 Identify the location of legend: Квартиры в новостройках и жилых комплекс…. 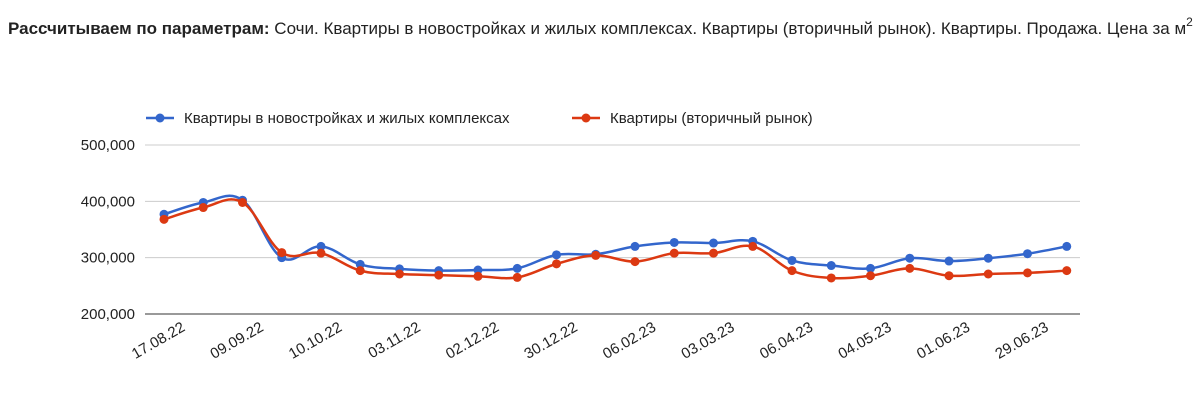
(479, 118).